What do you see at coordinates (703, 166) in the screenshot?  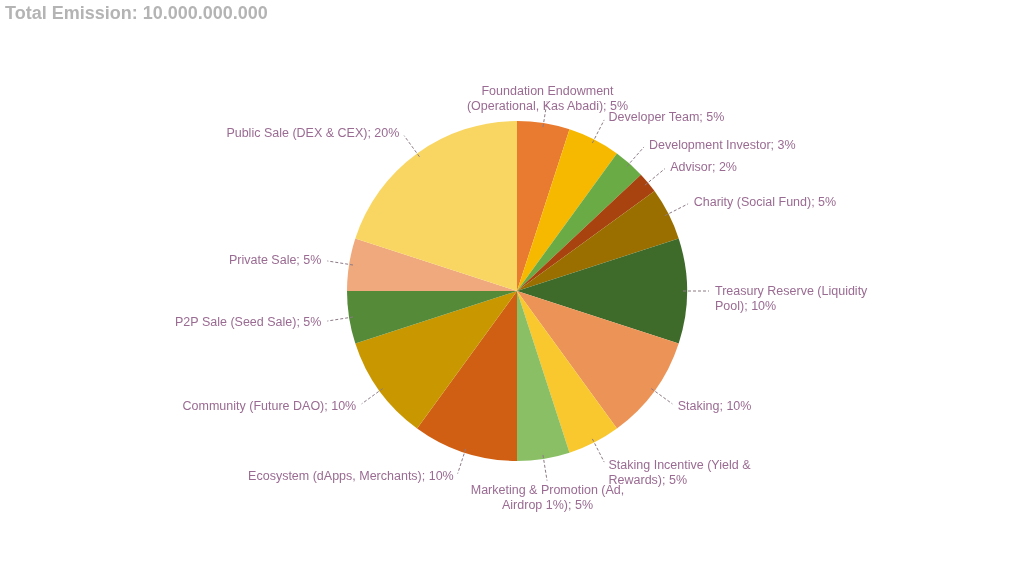 I see `slice-label: Advisor; 2%` at bounding box center [703, 166].